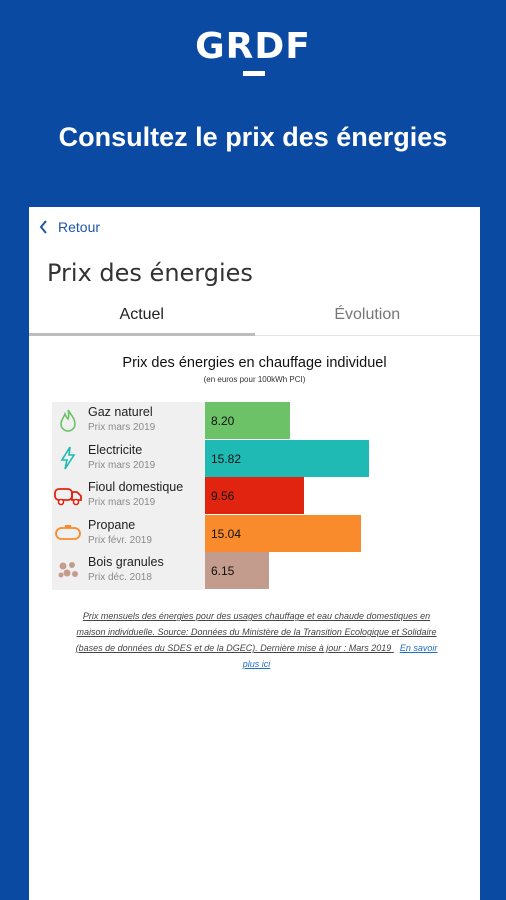  I want to click on chart-date-label: Prix févr. 2019, so click(120, 540).